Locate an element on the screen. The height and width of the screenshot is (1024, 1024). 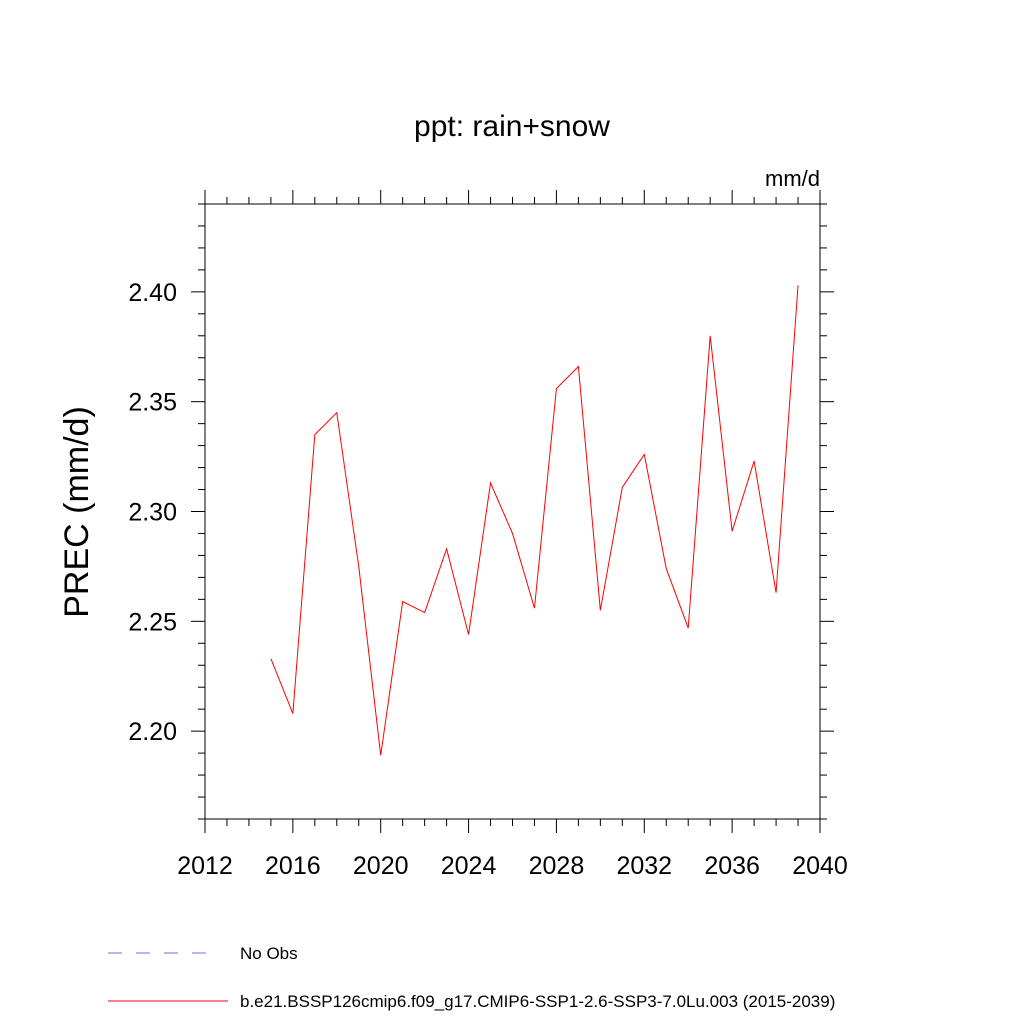
x-tick-label: 2024 is located at coordinates (469, 866).